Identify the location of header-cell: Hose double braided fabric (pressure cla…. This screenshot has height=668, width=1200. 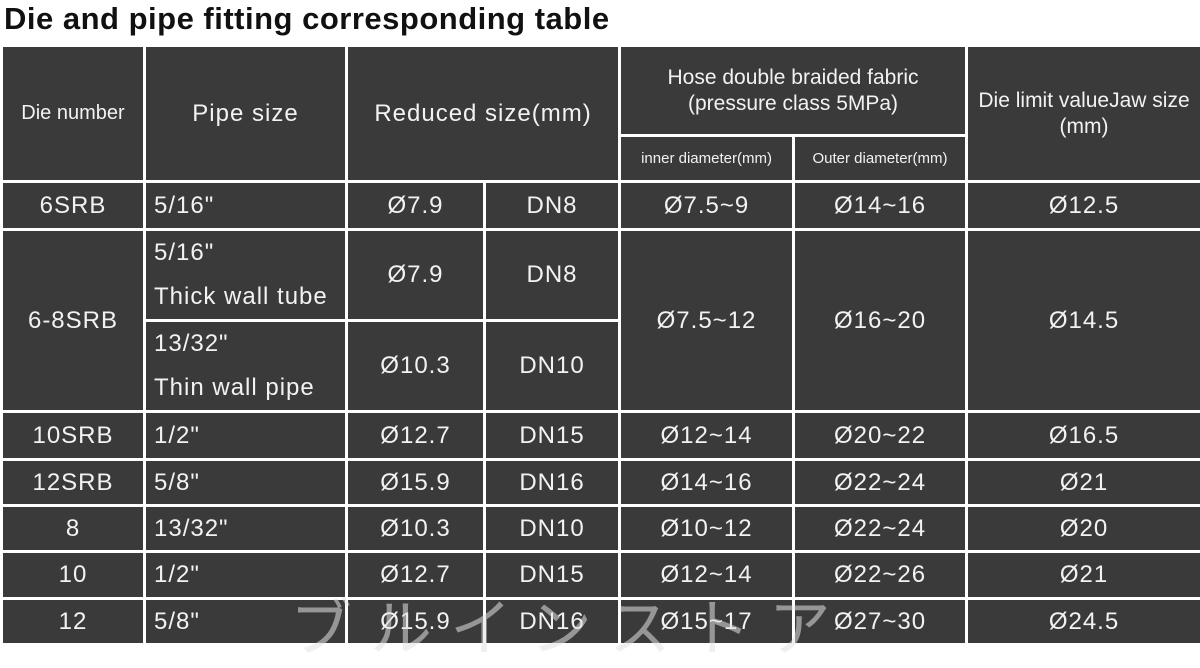
(793, 91).